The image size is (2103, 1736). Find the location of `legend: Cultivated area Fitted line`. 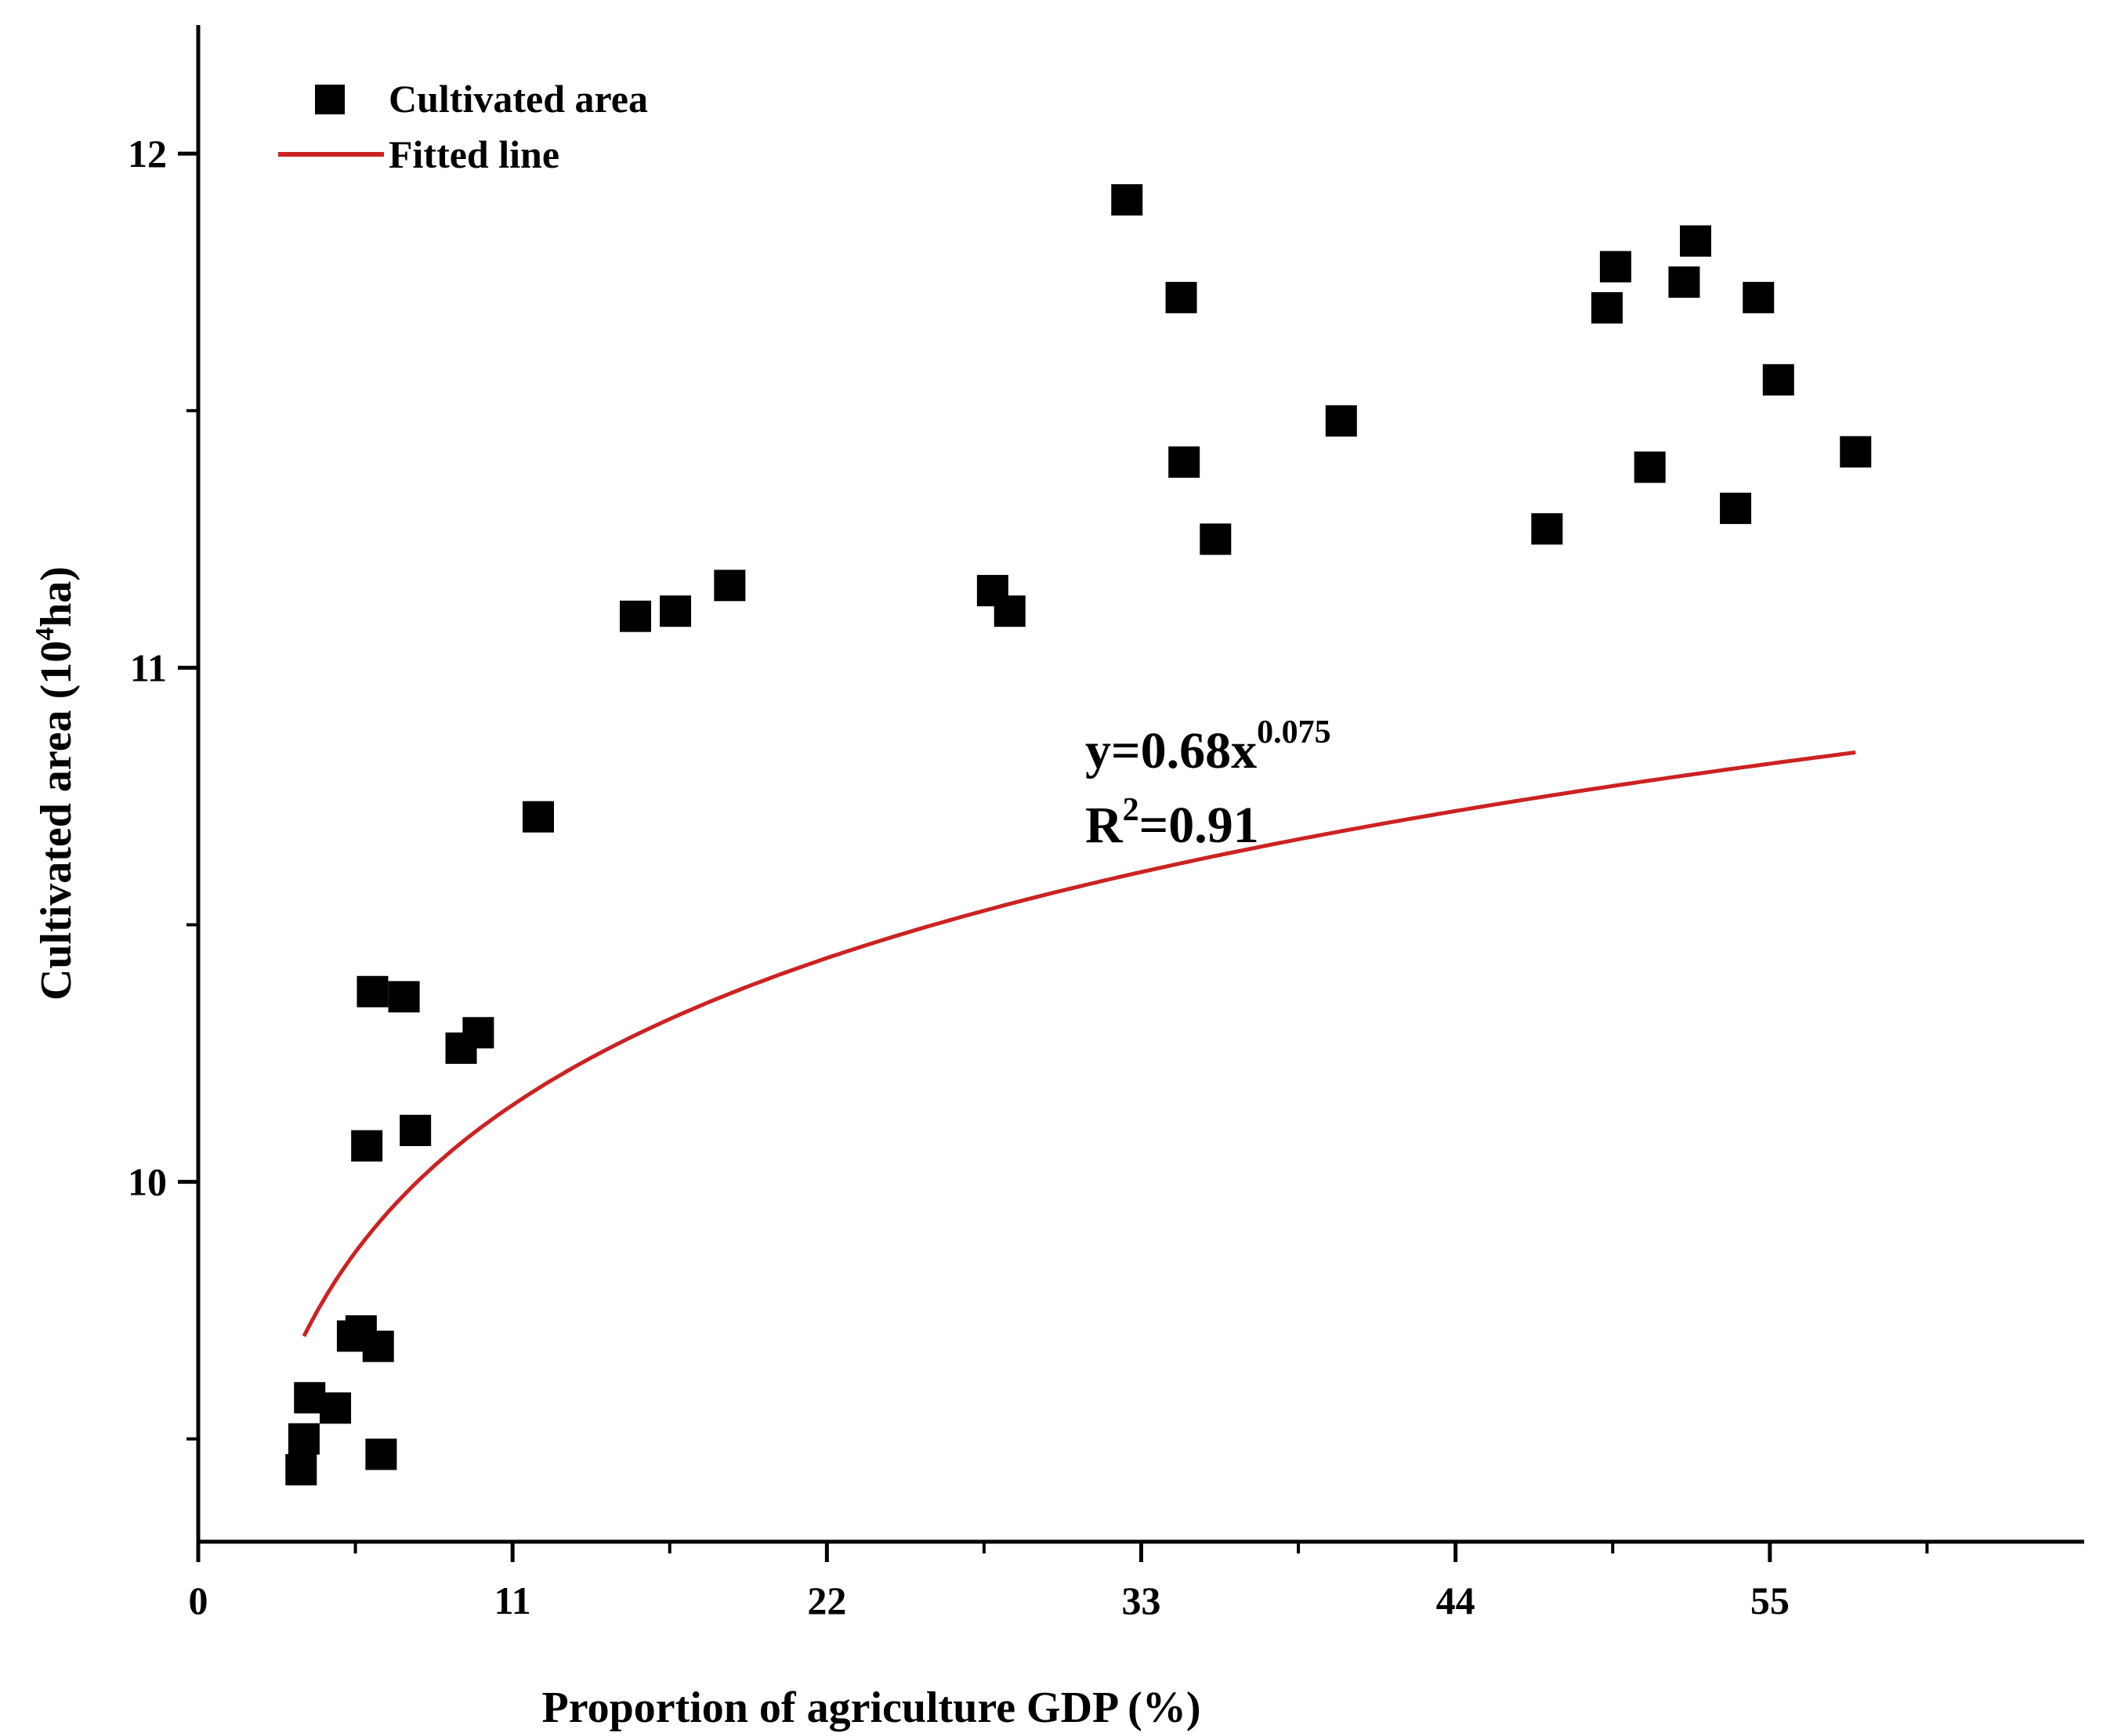

legend: Cultivated area Fitted line is located at coordinates (463, 126).